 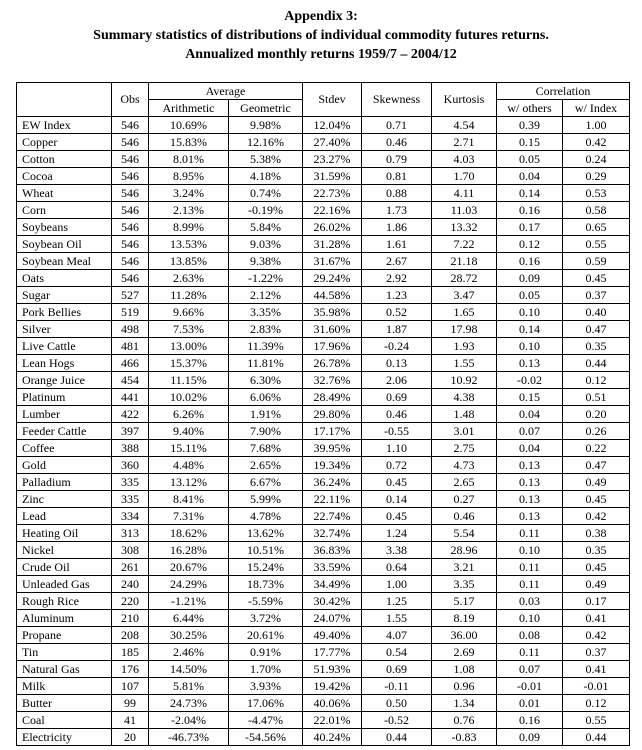 I want to click on geometric-cell: 2.12%, so click(x=265, y=295).